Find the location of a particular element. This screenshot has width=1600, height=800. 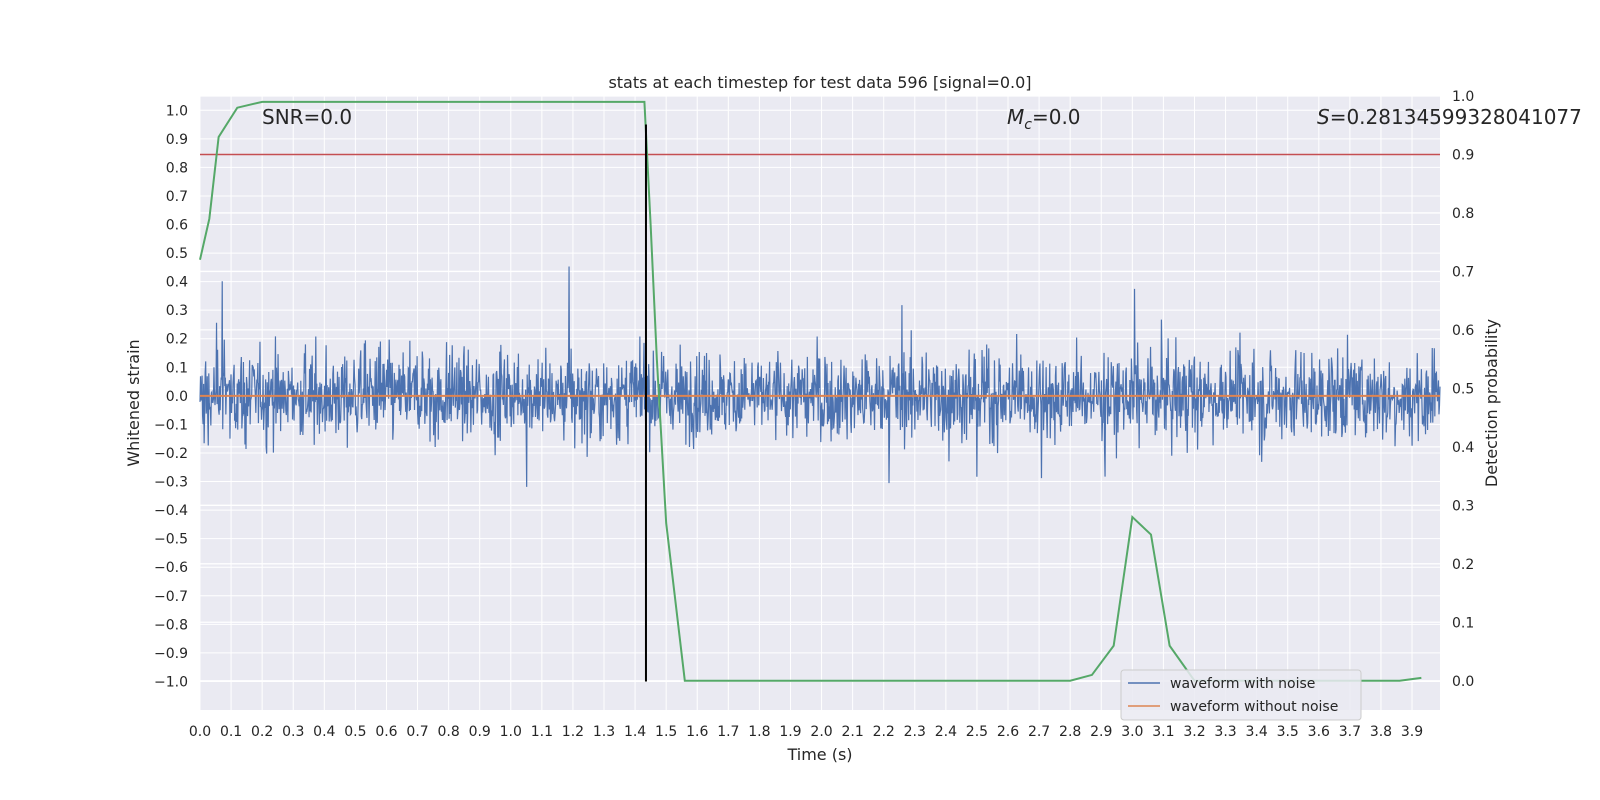

x-tick-label: 3.7 is located at coordinates (1350, 732).